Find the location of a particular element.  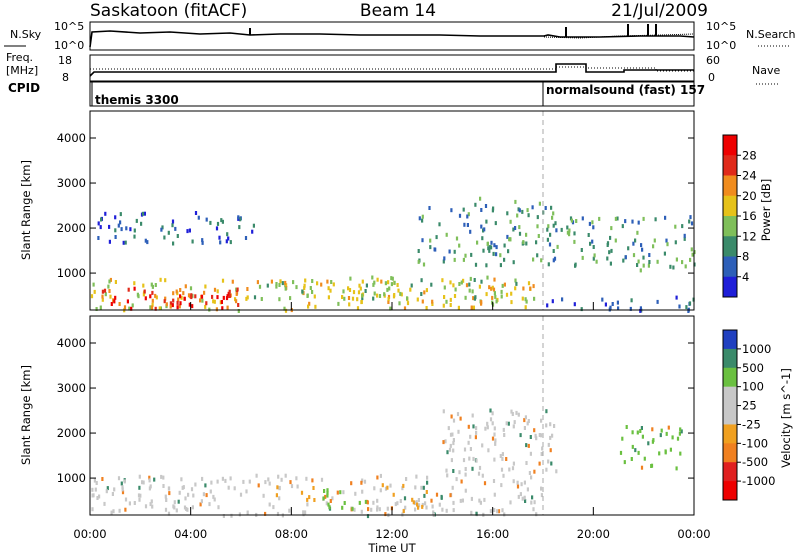

ytick-label: 4000 is located at coordinates (71, 138).